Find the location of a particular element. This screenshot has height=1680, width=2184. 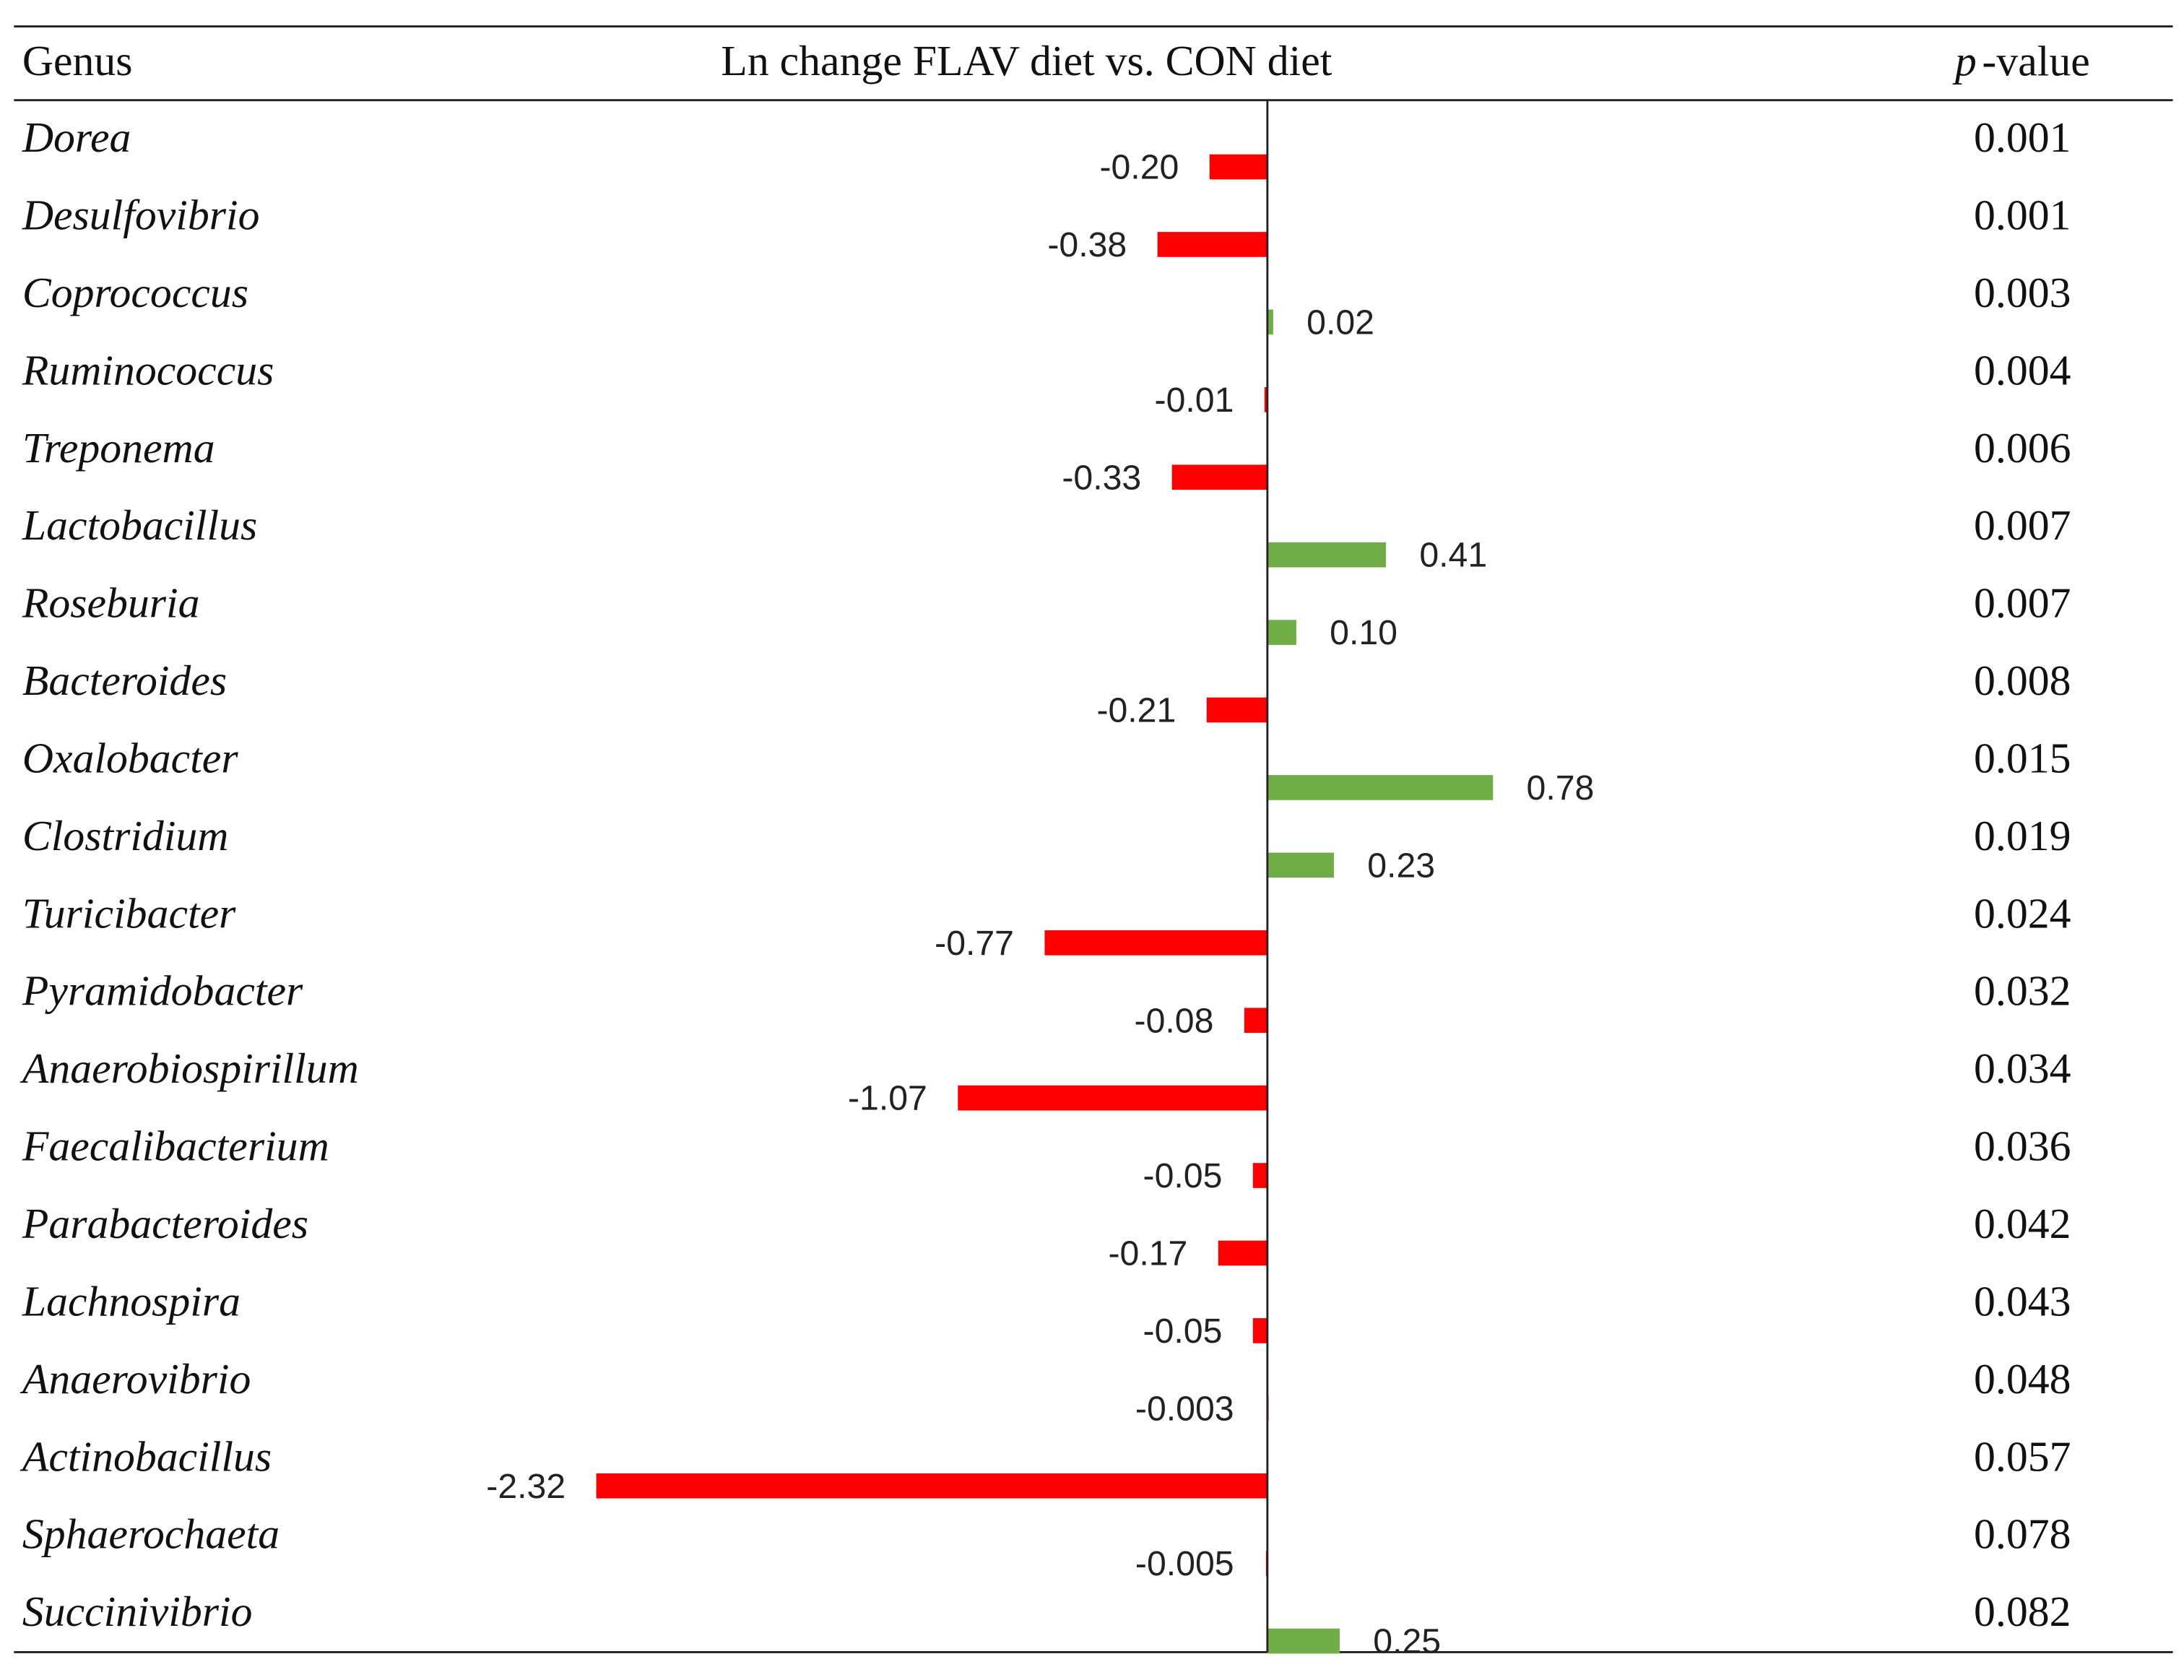

chart-title: Ln change FLAV diet vs. CON diet is located at coordinates (1026, 61).